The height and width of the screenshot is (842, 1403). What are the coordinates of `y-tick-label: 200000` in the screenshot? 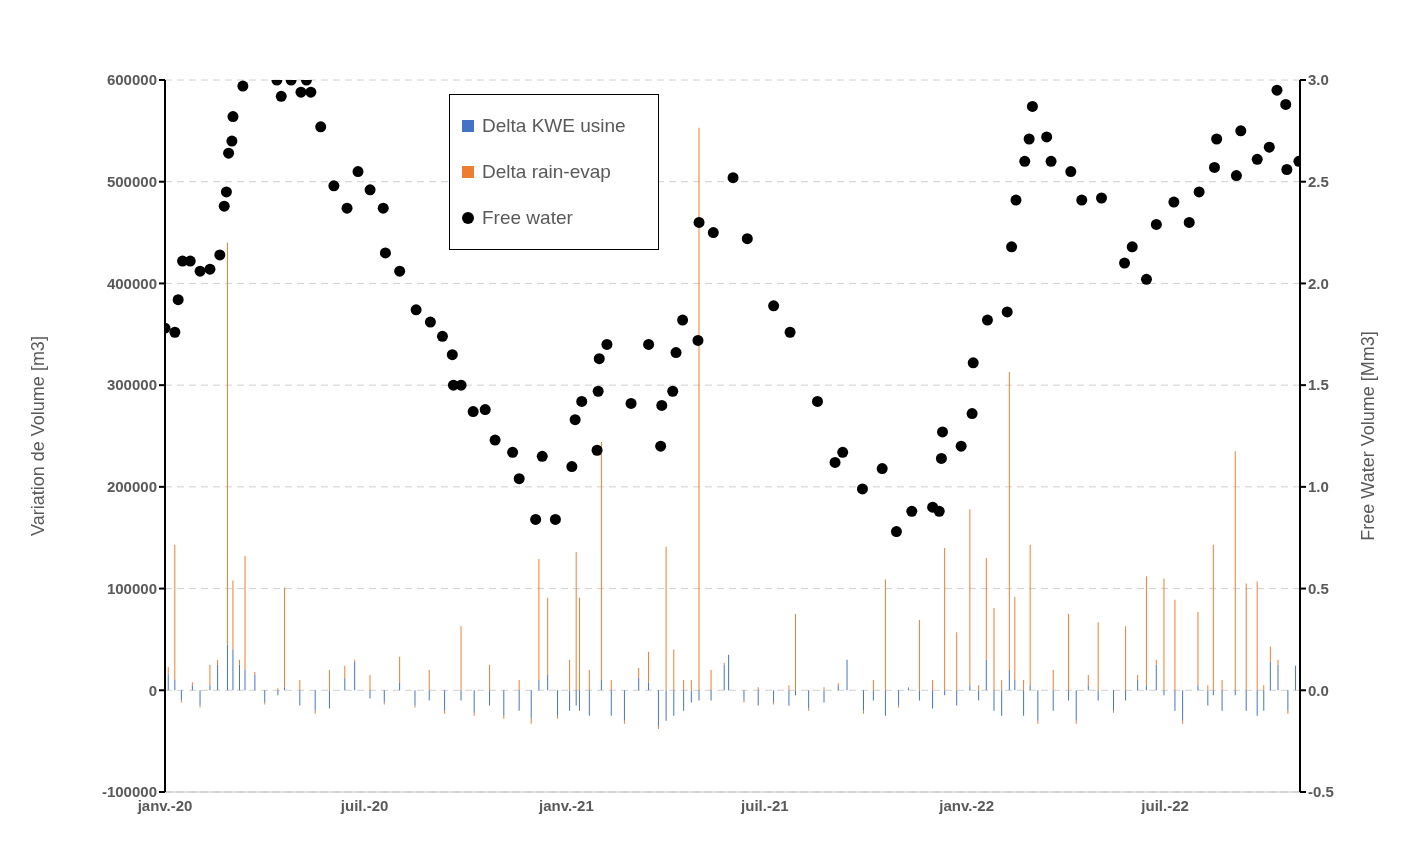 It's located at (131, 487).